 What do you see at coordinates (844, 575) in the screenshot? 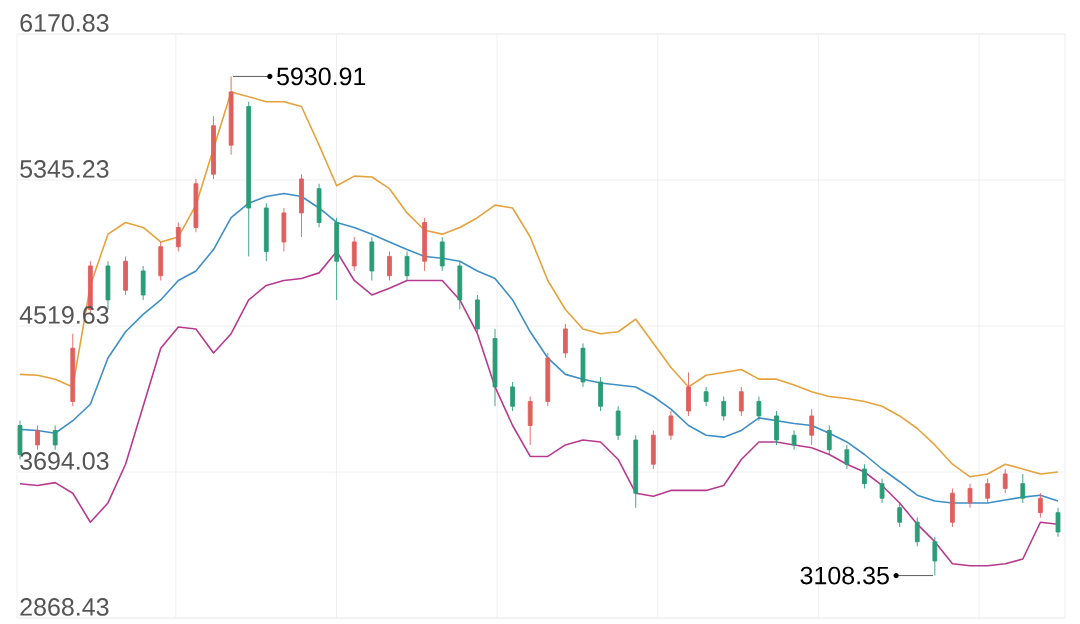
I see `annotation: 3108.35` at bounding box center [844, 575].